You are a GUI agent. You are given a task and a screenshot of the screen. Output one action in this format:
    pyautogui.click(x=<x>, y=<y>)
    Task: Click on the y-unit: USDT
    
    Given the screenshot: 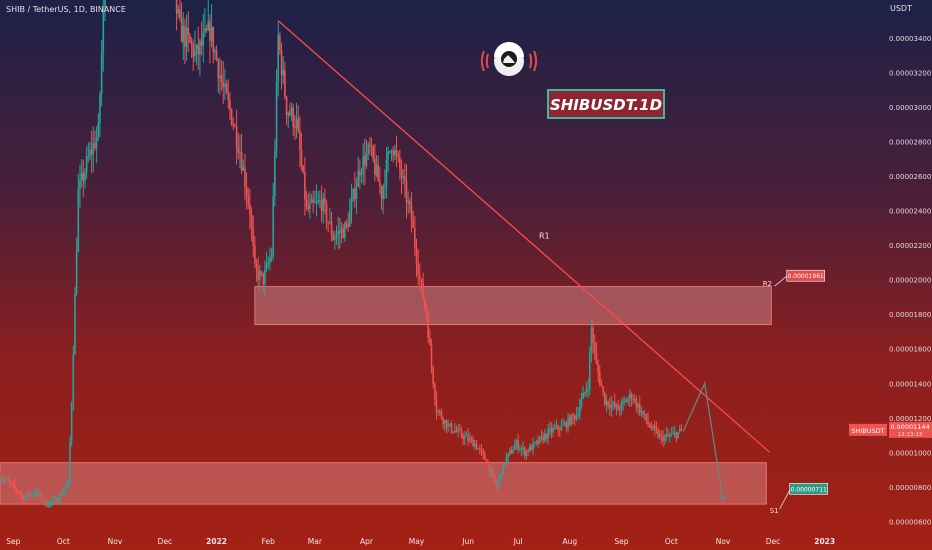 What is the action you would take?
    pyautogui.click(x=901, y=8)
    